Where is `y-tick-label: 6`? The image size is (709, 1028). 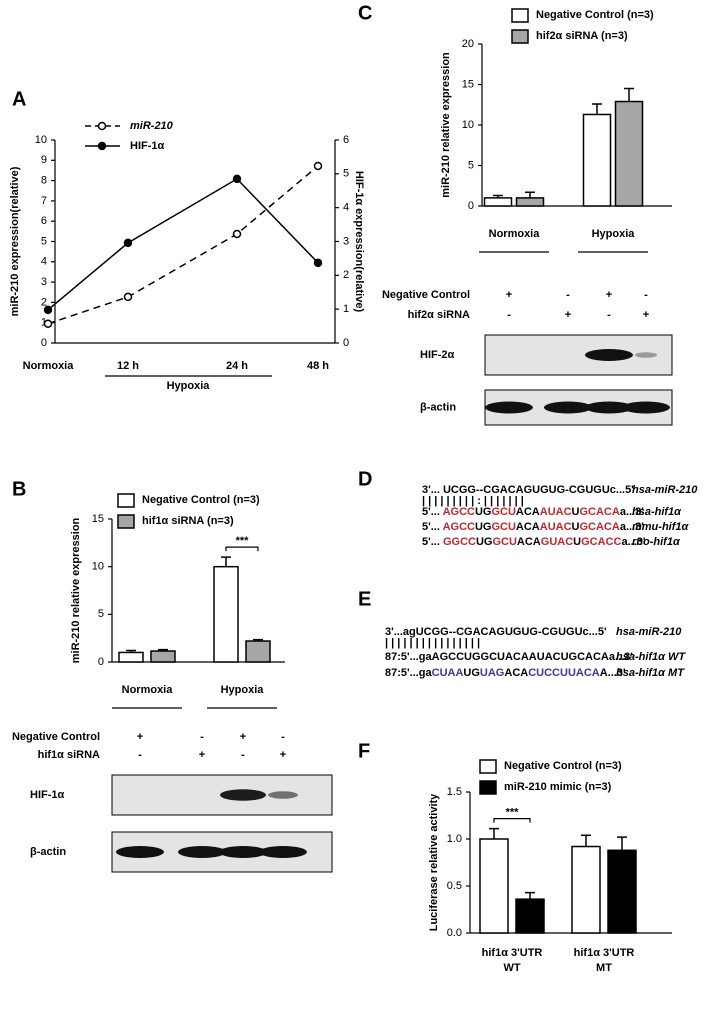
y-tick-label: 6 is located at coordinates (44, 221).